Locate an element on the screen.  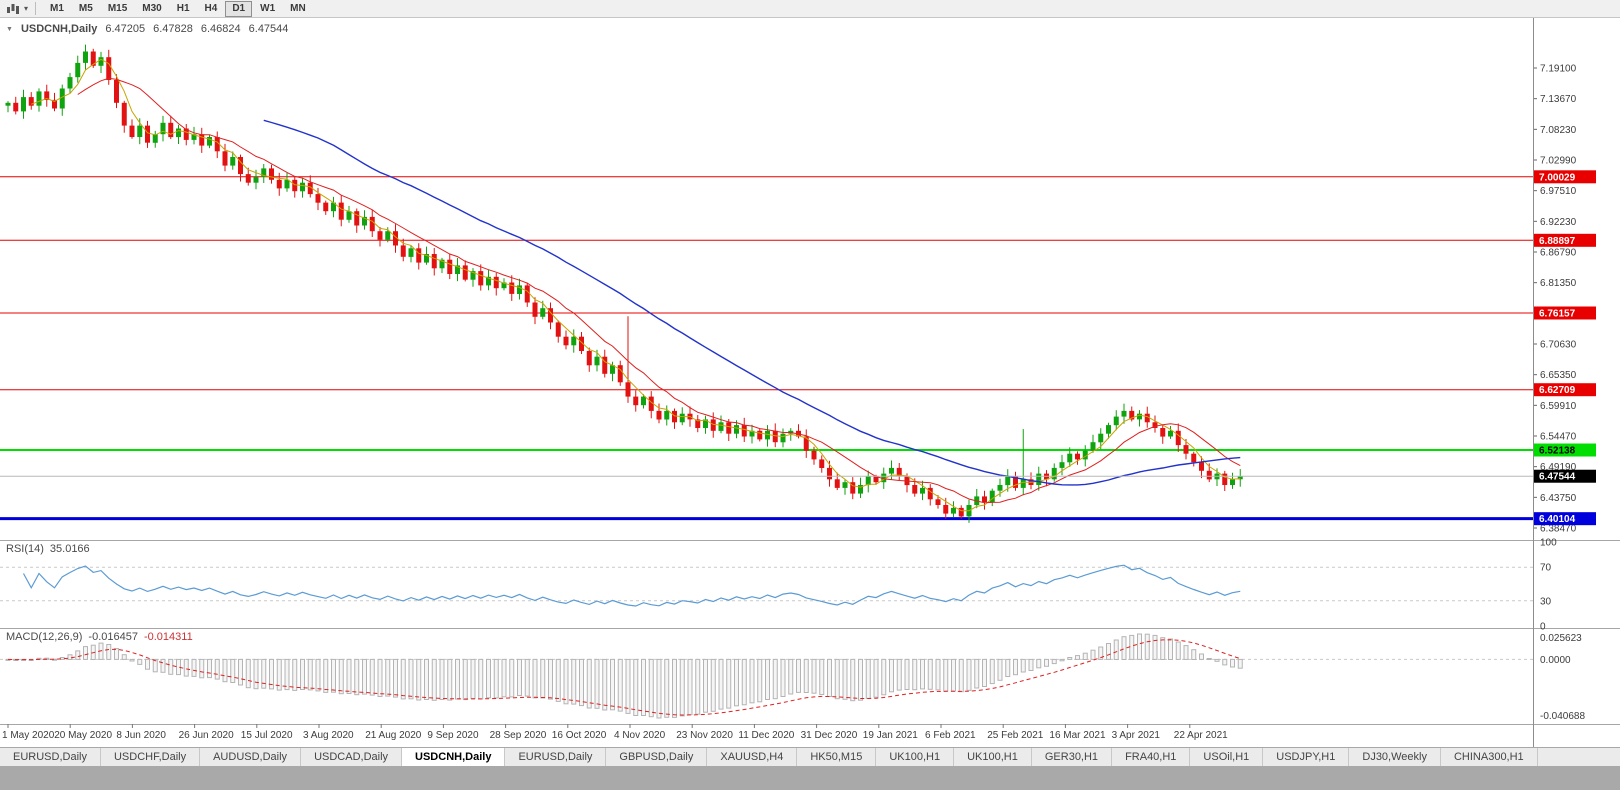
tab-usdcad-daily: USDCAD,Daily is located at coordinates (352, 757).